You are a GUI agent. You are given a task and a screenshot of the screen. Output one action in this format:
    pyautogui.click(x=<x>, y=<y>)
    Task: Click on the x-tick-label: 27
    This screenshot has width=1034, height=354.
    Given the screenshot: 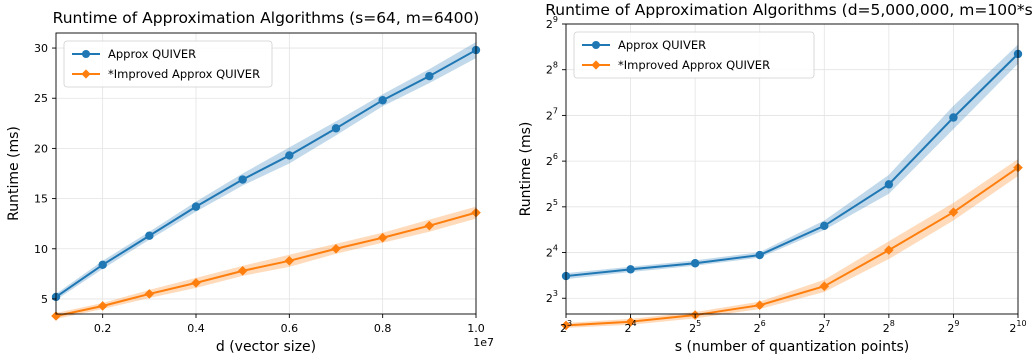 What is the action you would take?
    pyautogui.click(x=824, y=327)
    